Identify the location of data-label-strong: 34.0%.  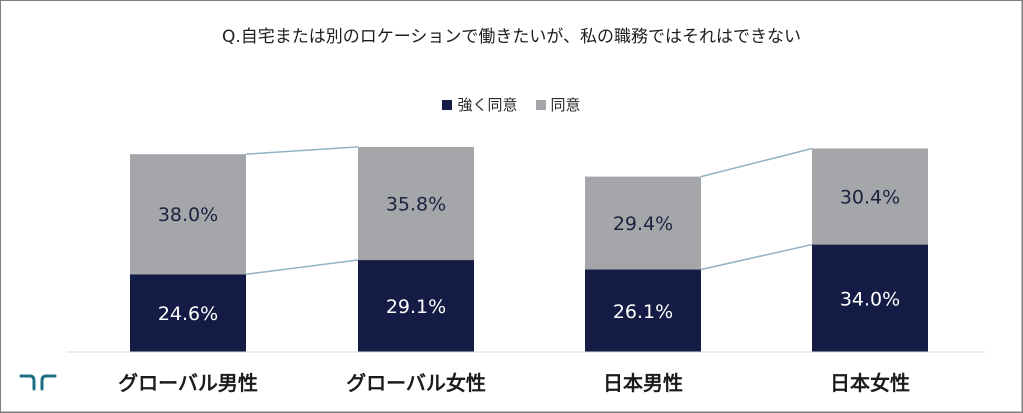
(870, 299).